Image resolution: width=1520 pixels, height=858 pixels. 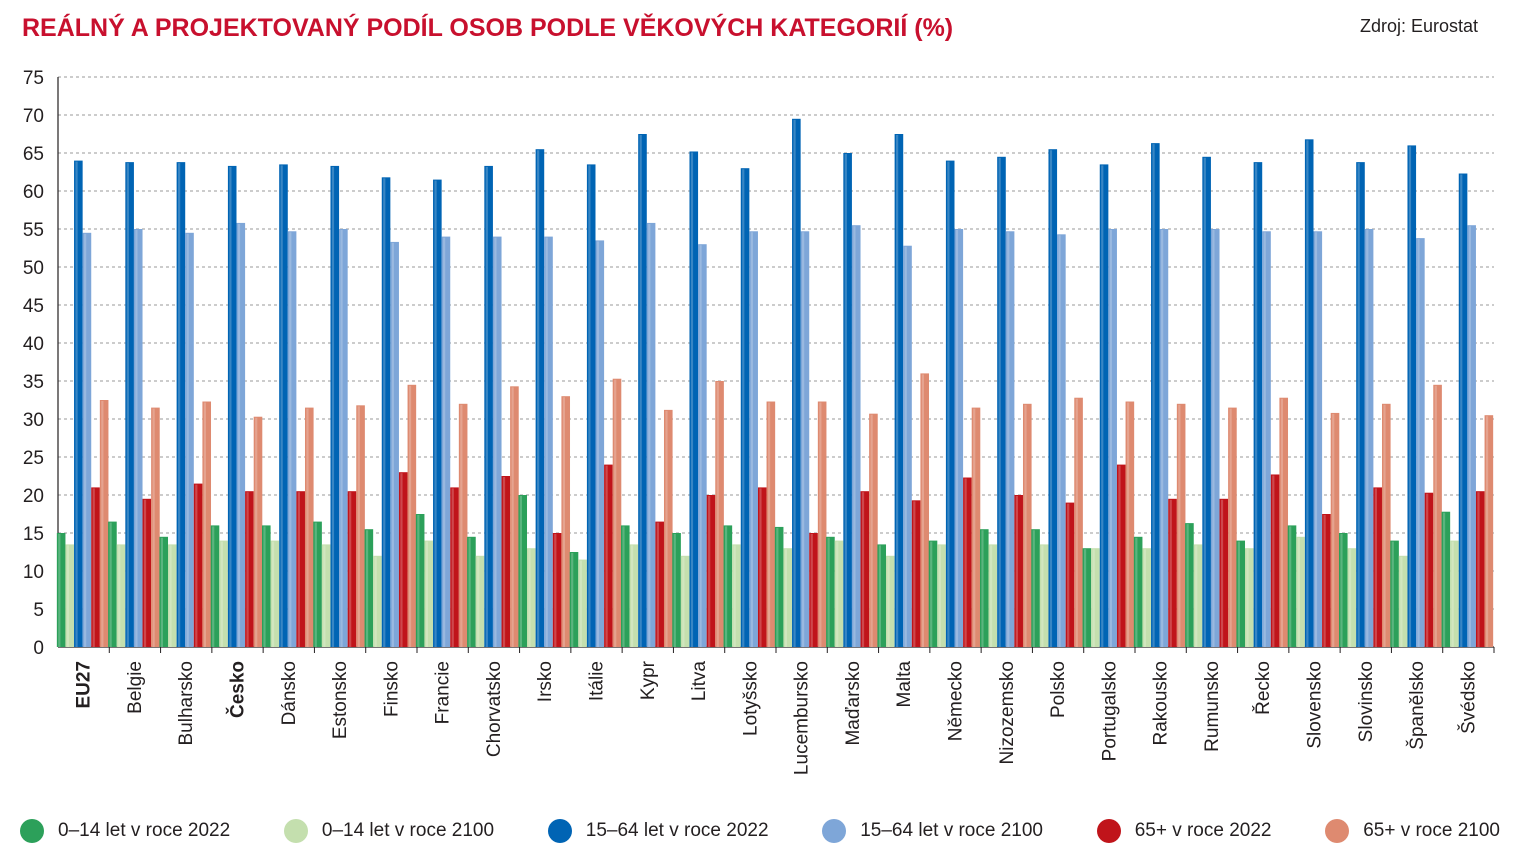 I want to click on legend-item: 15–64 let v roce 2100, so click(x=932, y=831).